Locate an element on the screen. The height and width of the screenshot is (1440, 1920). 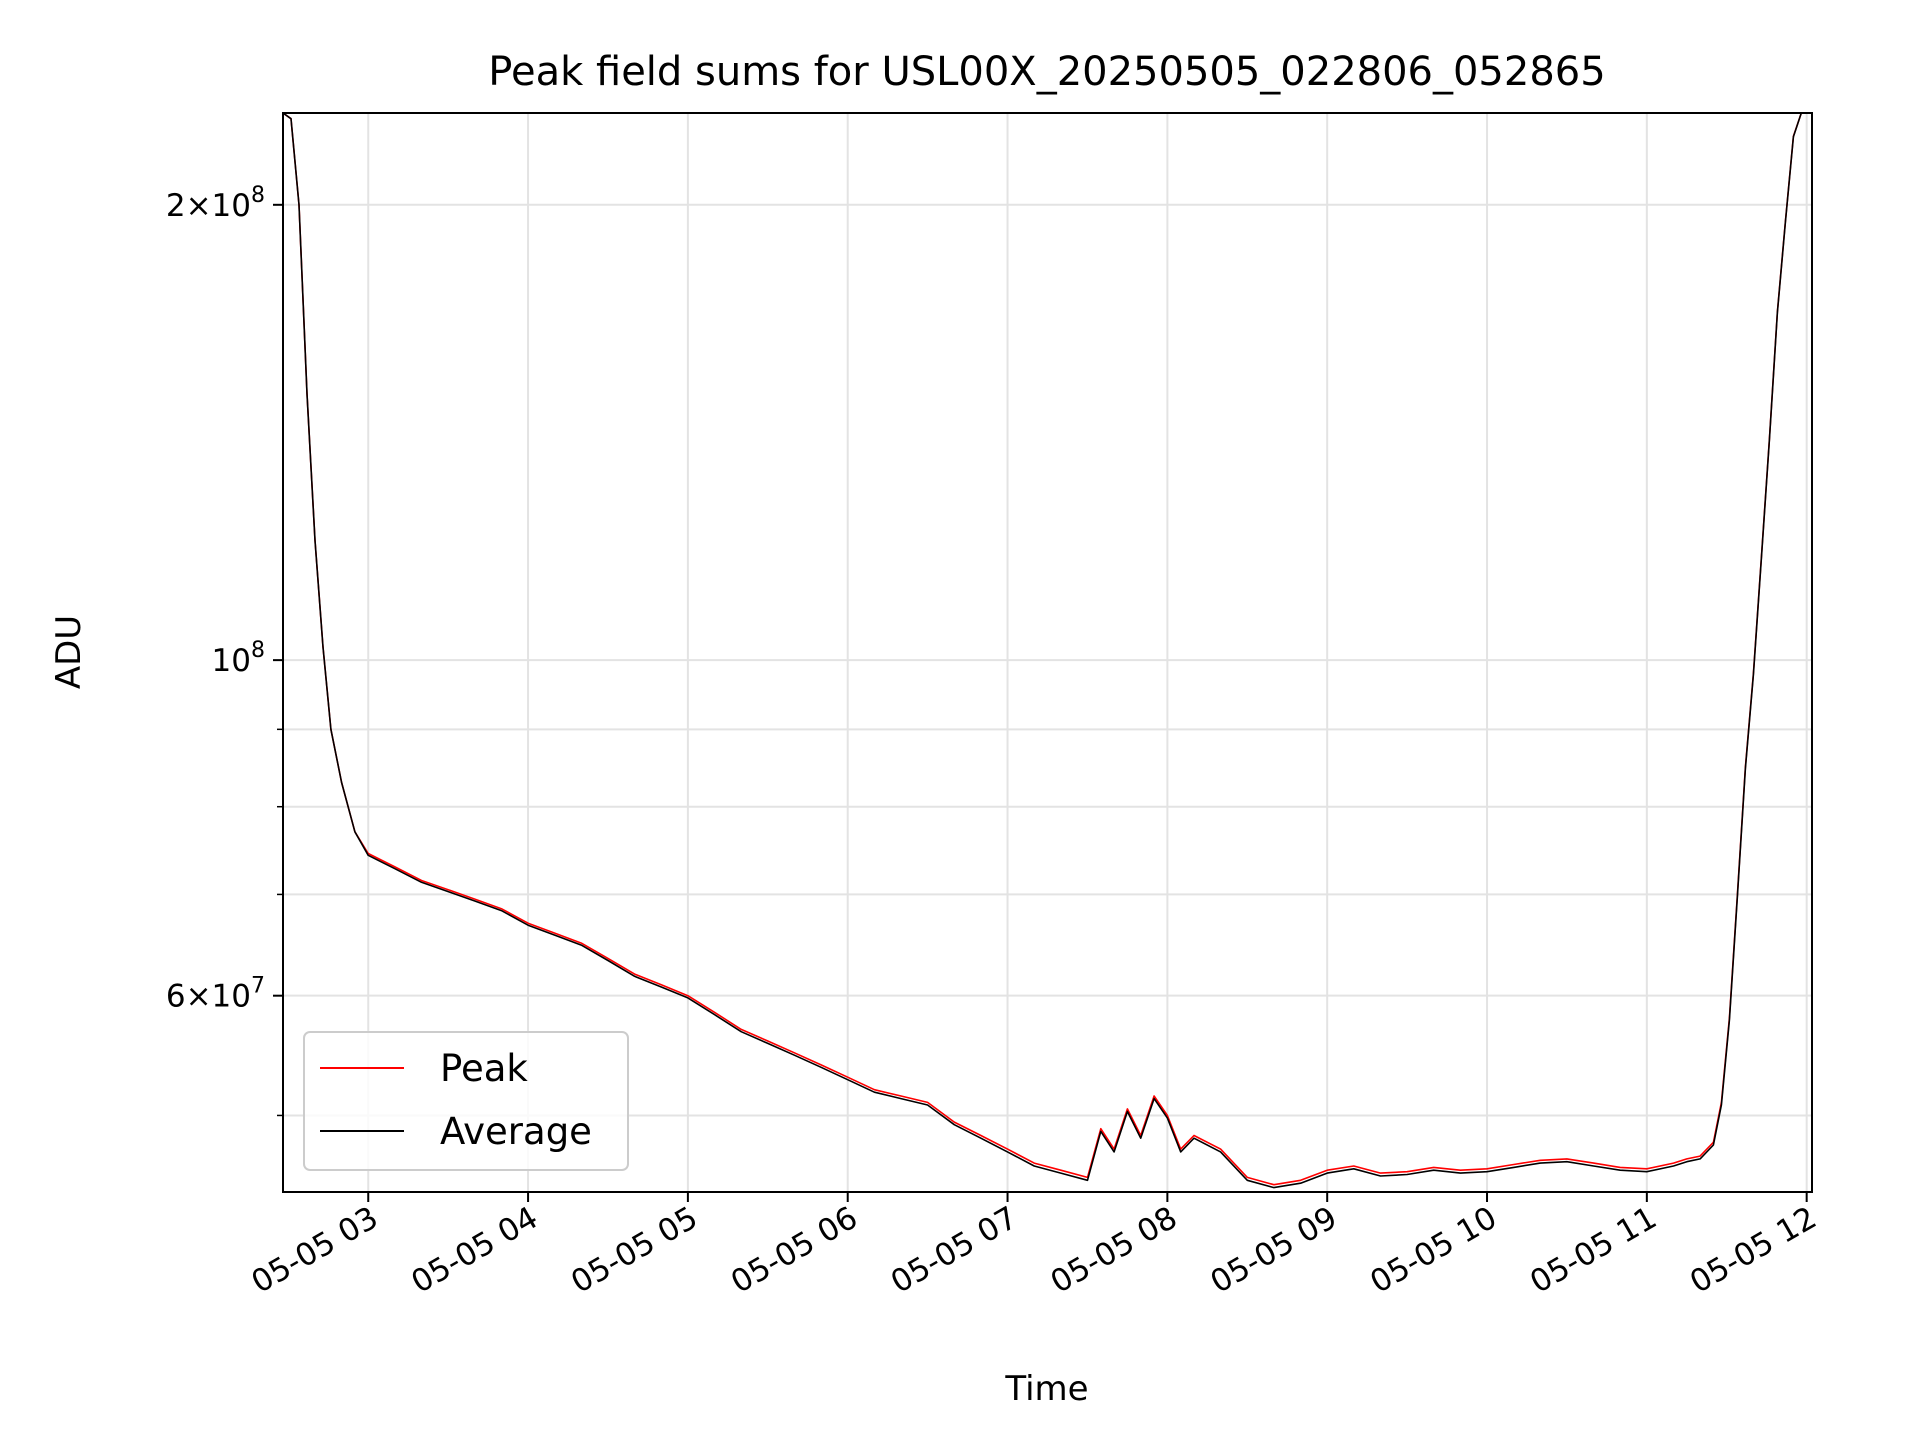
legend: Peak Average is located at coordinates (466, 1101).